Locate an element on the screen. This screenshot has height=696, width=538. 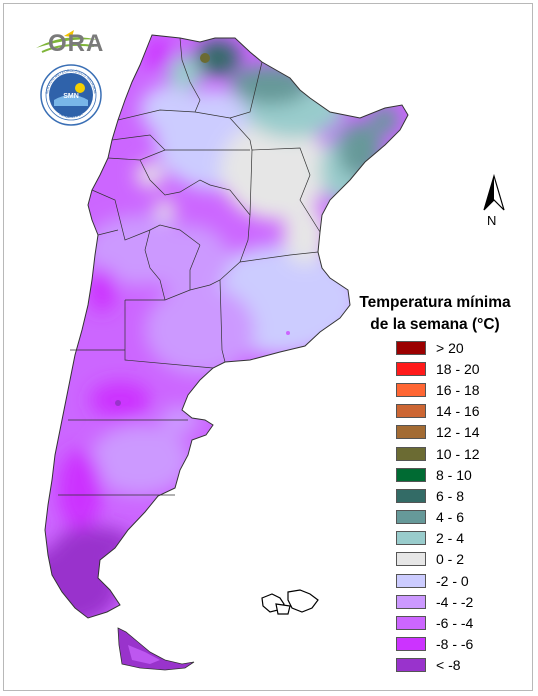
legend-item: 18 - 20 is located at coordinates (438, 368).